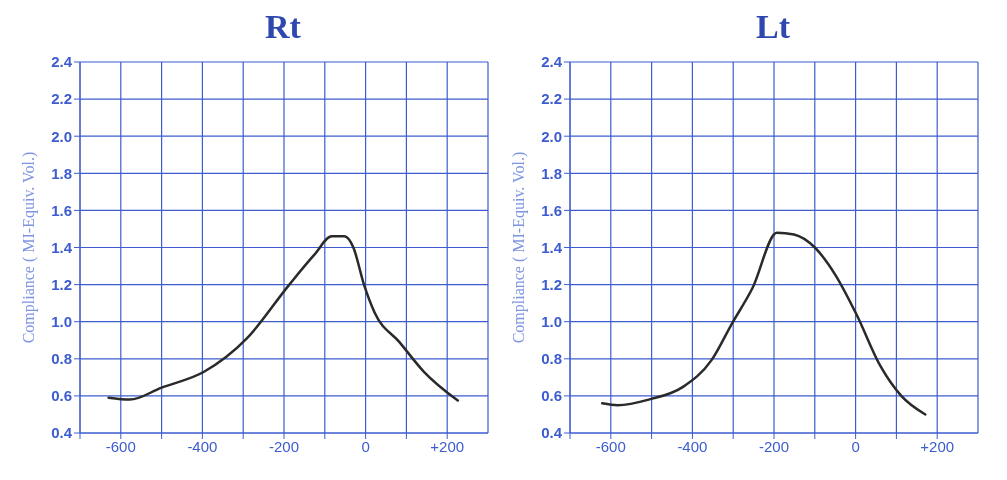 The image size is (1007, 480). What do you see at coordinates (283, 27) in the screenshot?
I see `chart-title: Rt` at bounding box center [283, 27].